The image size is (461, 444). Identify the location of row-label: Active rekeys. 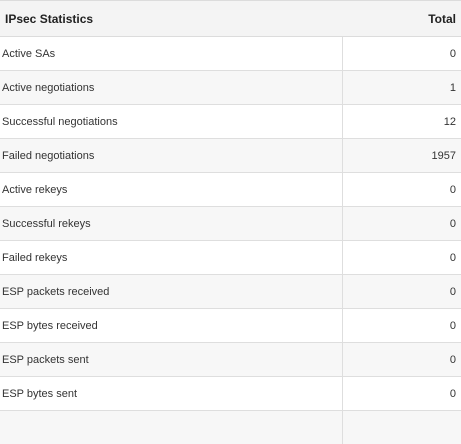
(171, 189).